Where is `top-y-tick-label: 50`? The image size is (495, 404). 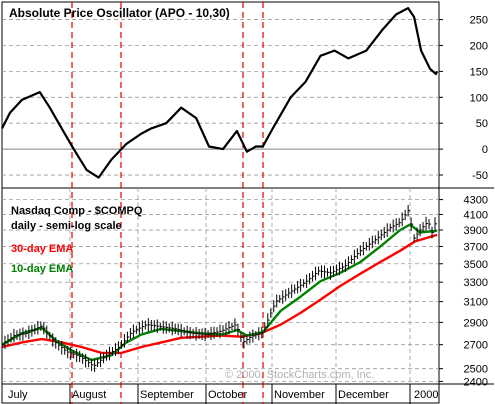 top-y-tick-label: 50 is located at coordinates (482, 124).